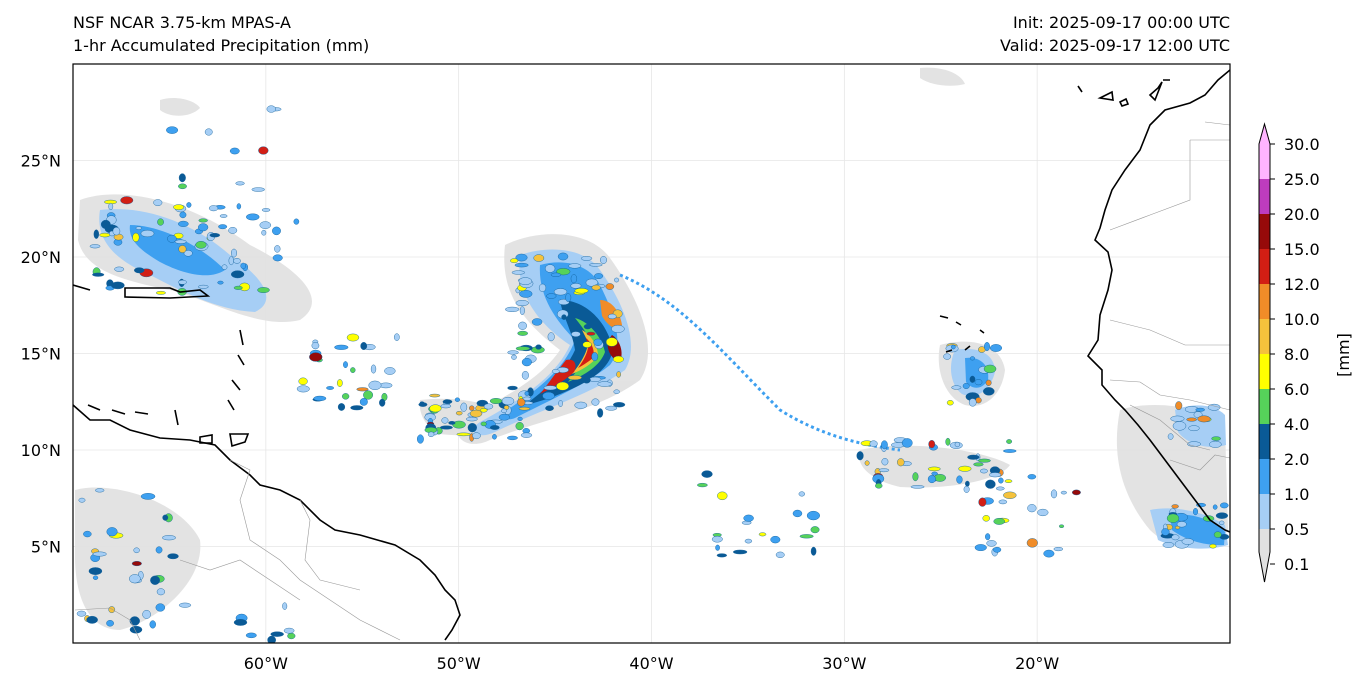 Image resolution: width=1366 pixels, height=687 pixels. I want to click on rainband-tail, so click(760, 362).